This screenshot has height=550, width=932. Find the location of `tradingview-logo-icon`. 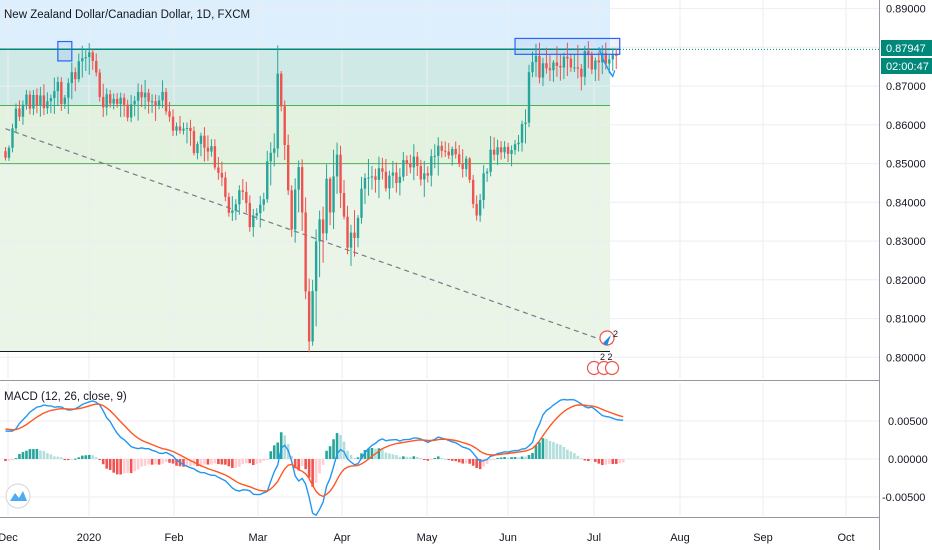

tradingview-logo-icon is located at coordinates (18, 496).